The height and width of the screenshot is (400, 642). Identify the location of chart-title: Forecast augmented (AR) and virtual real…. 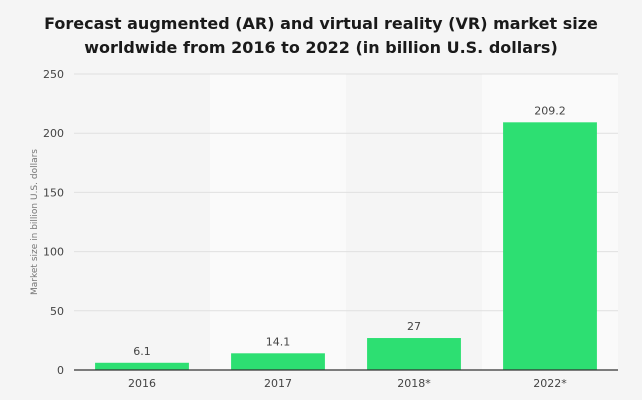
(321, 36).